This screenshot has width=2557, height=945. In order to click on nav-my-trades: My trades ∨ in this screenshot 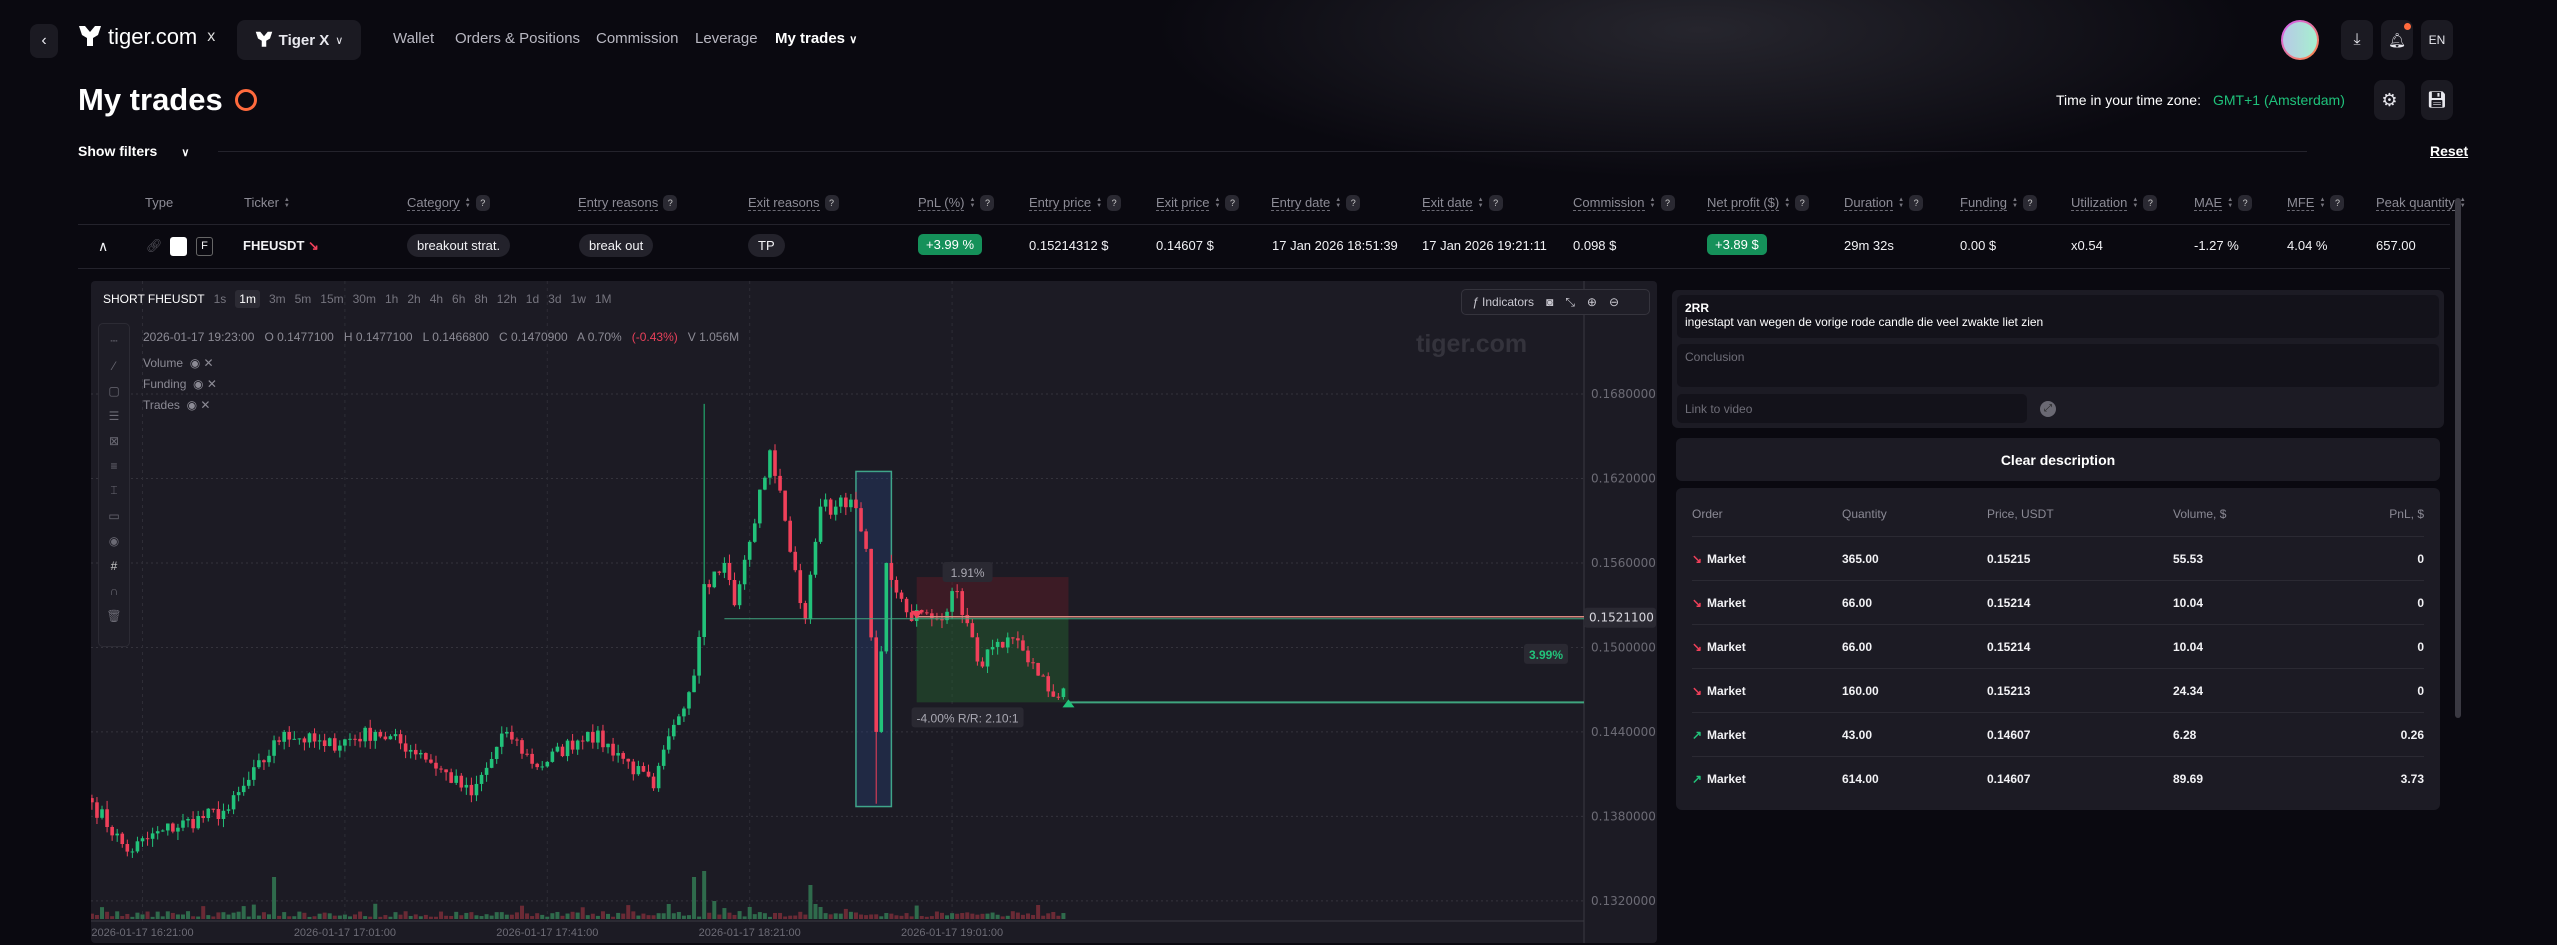, I will do `click(816, 38)`.